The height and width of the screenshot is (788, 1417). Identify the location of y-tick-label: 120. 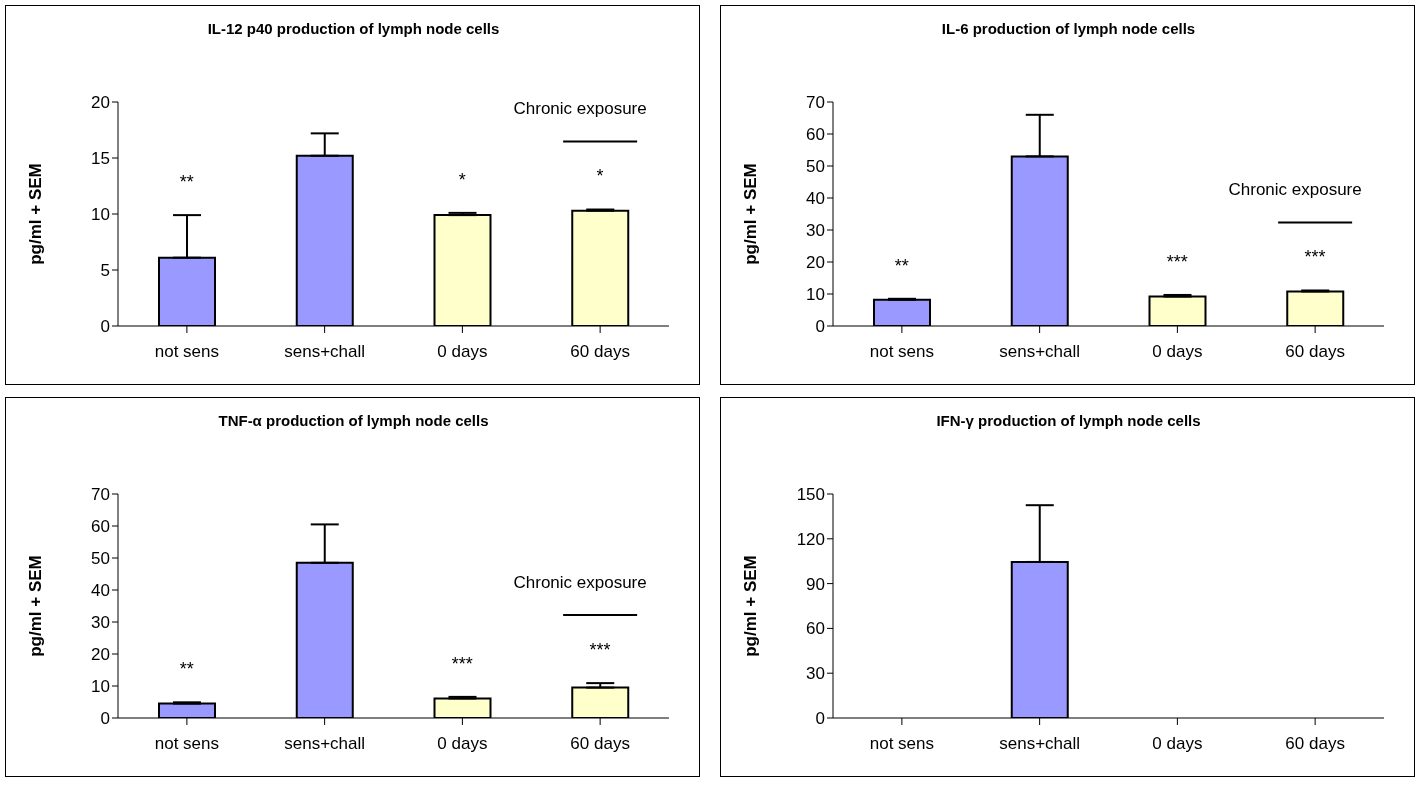
(810, 539).